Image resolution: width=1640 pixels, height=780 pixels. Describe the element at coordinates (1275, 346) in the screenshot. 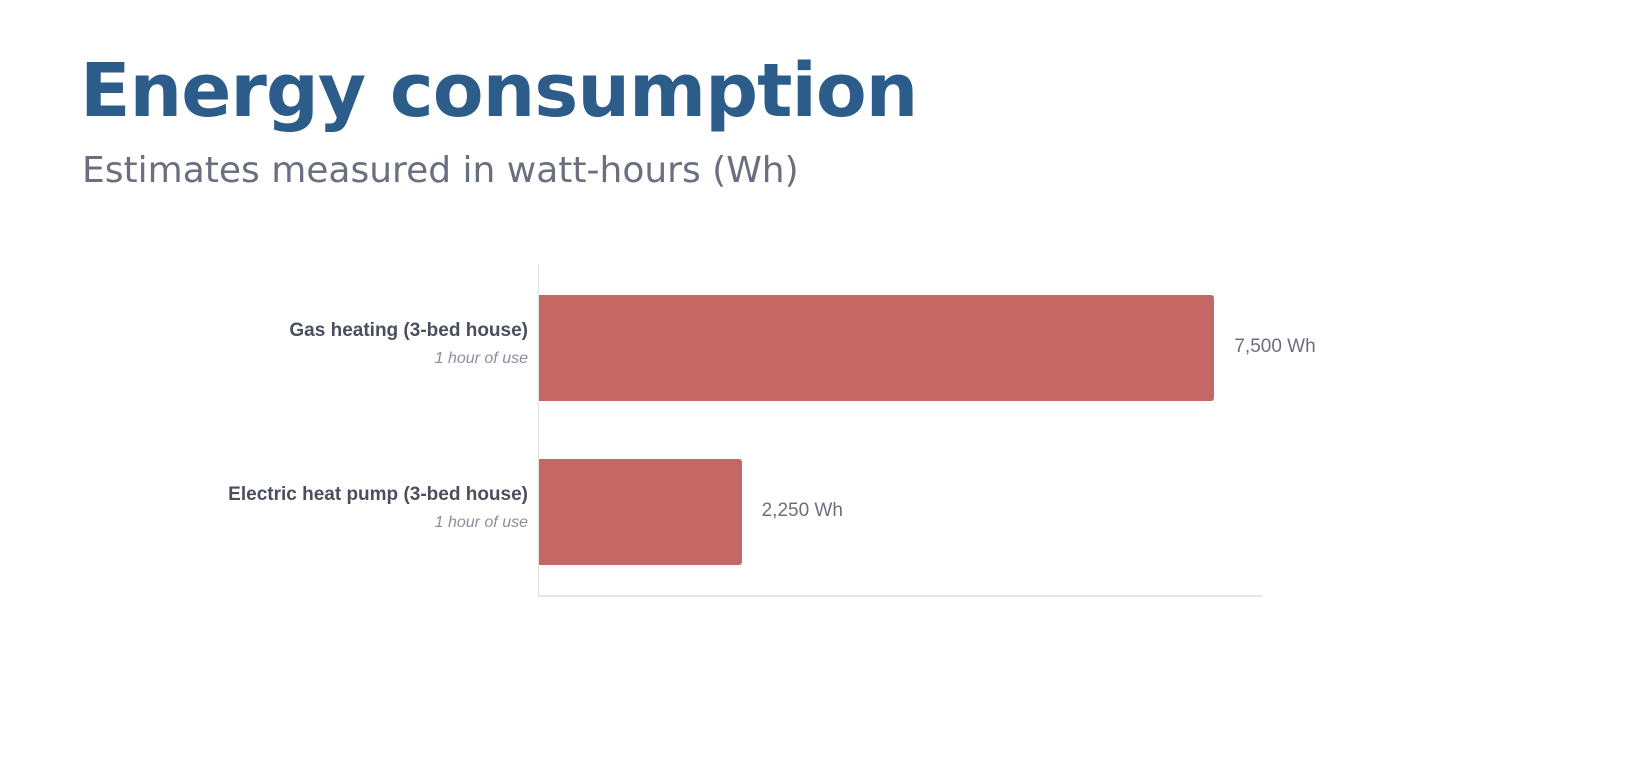

I see `data-label: 7,500 Wh` at that location.